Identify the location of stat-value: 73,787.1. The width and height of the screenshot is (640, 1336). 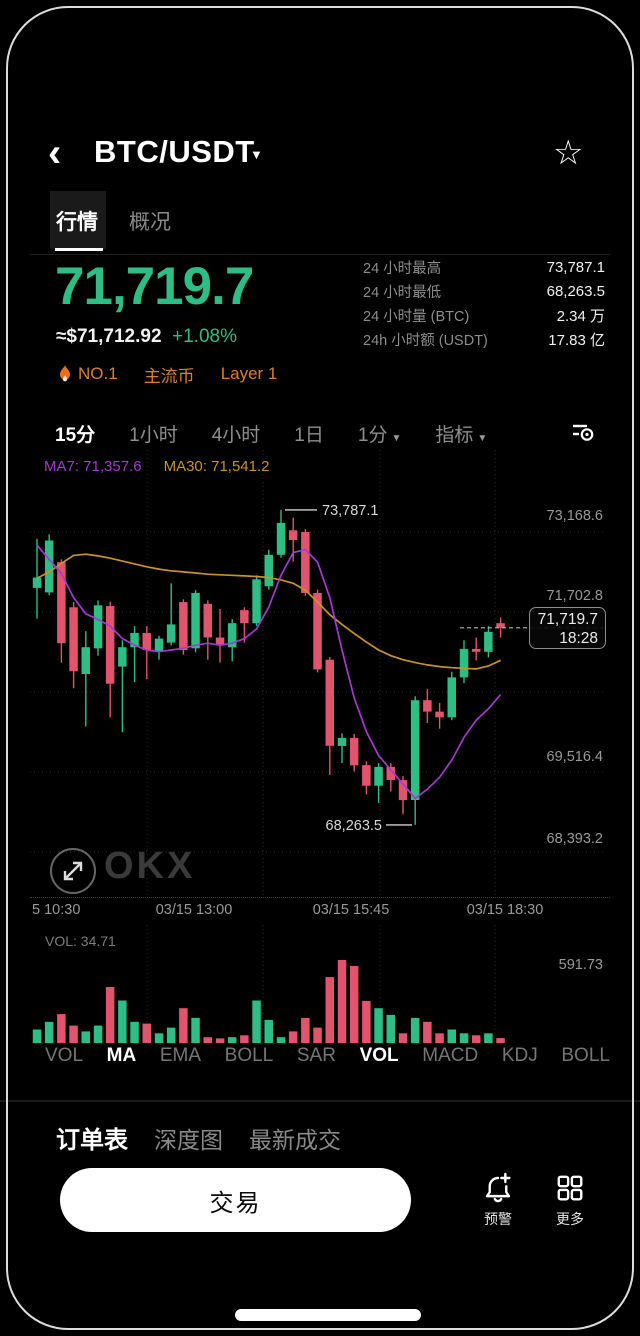
(575, 267).